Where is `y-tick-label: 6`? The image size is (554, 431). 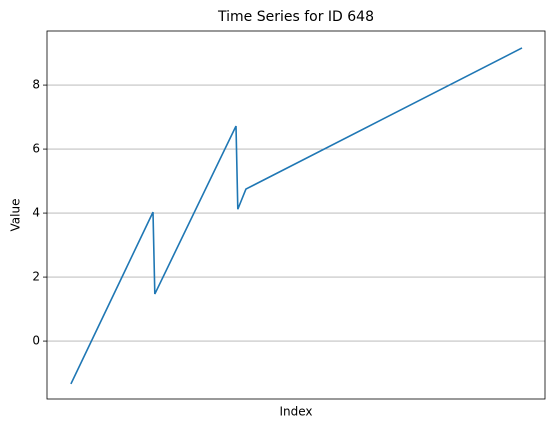 y-tick-label: 6 is located at coordinates (36, 149).